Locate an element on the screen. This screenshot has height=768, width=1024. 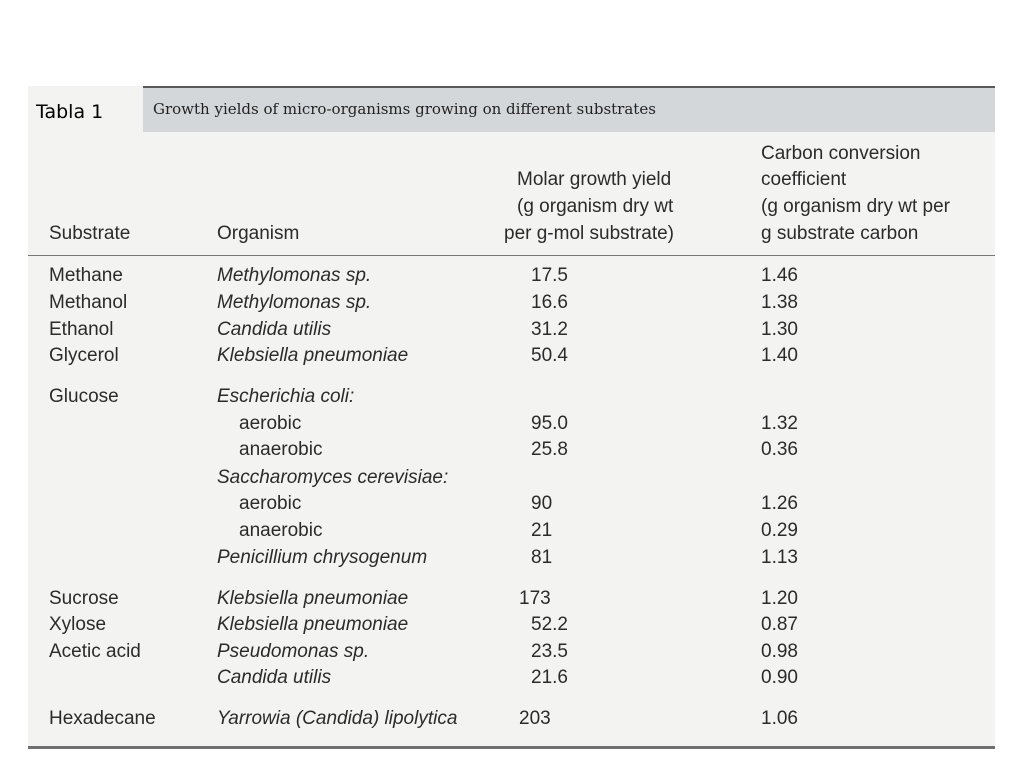
header-carbon-line-3: (g organism dry wt per is located at coordinates (856, 206).